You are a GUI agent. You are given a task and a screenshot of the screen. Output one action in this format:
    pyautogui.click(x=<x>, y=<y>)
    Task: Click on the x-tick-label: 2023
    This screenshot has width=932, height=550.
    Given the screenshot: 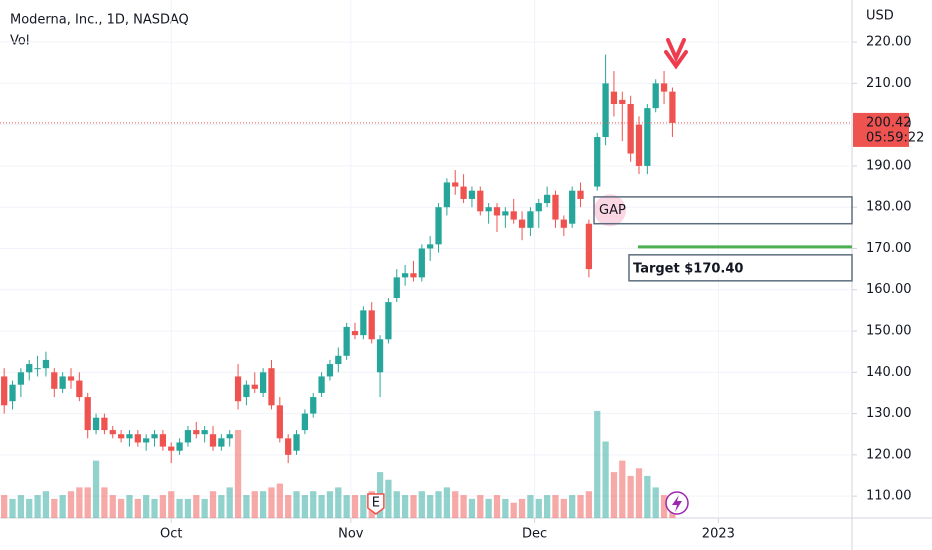 What is the action you would take?
    pyautogui.click(x=718, y=534)
    